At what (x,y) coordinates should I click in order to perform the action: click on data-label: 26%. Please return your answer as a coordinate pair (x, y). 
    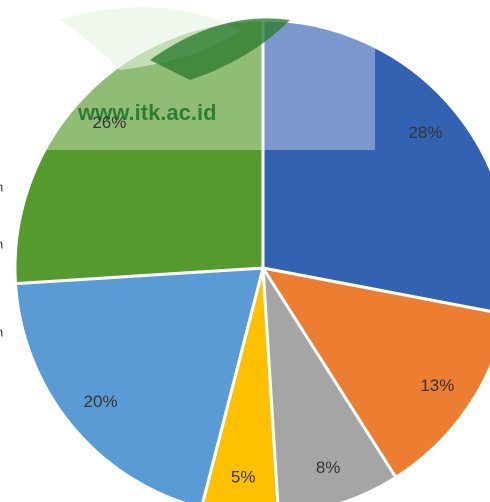
    Looking at the image, I should click on (109, 122).